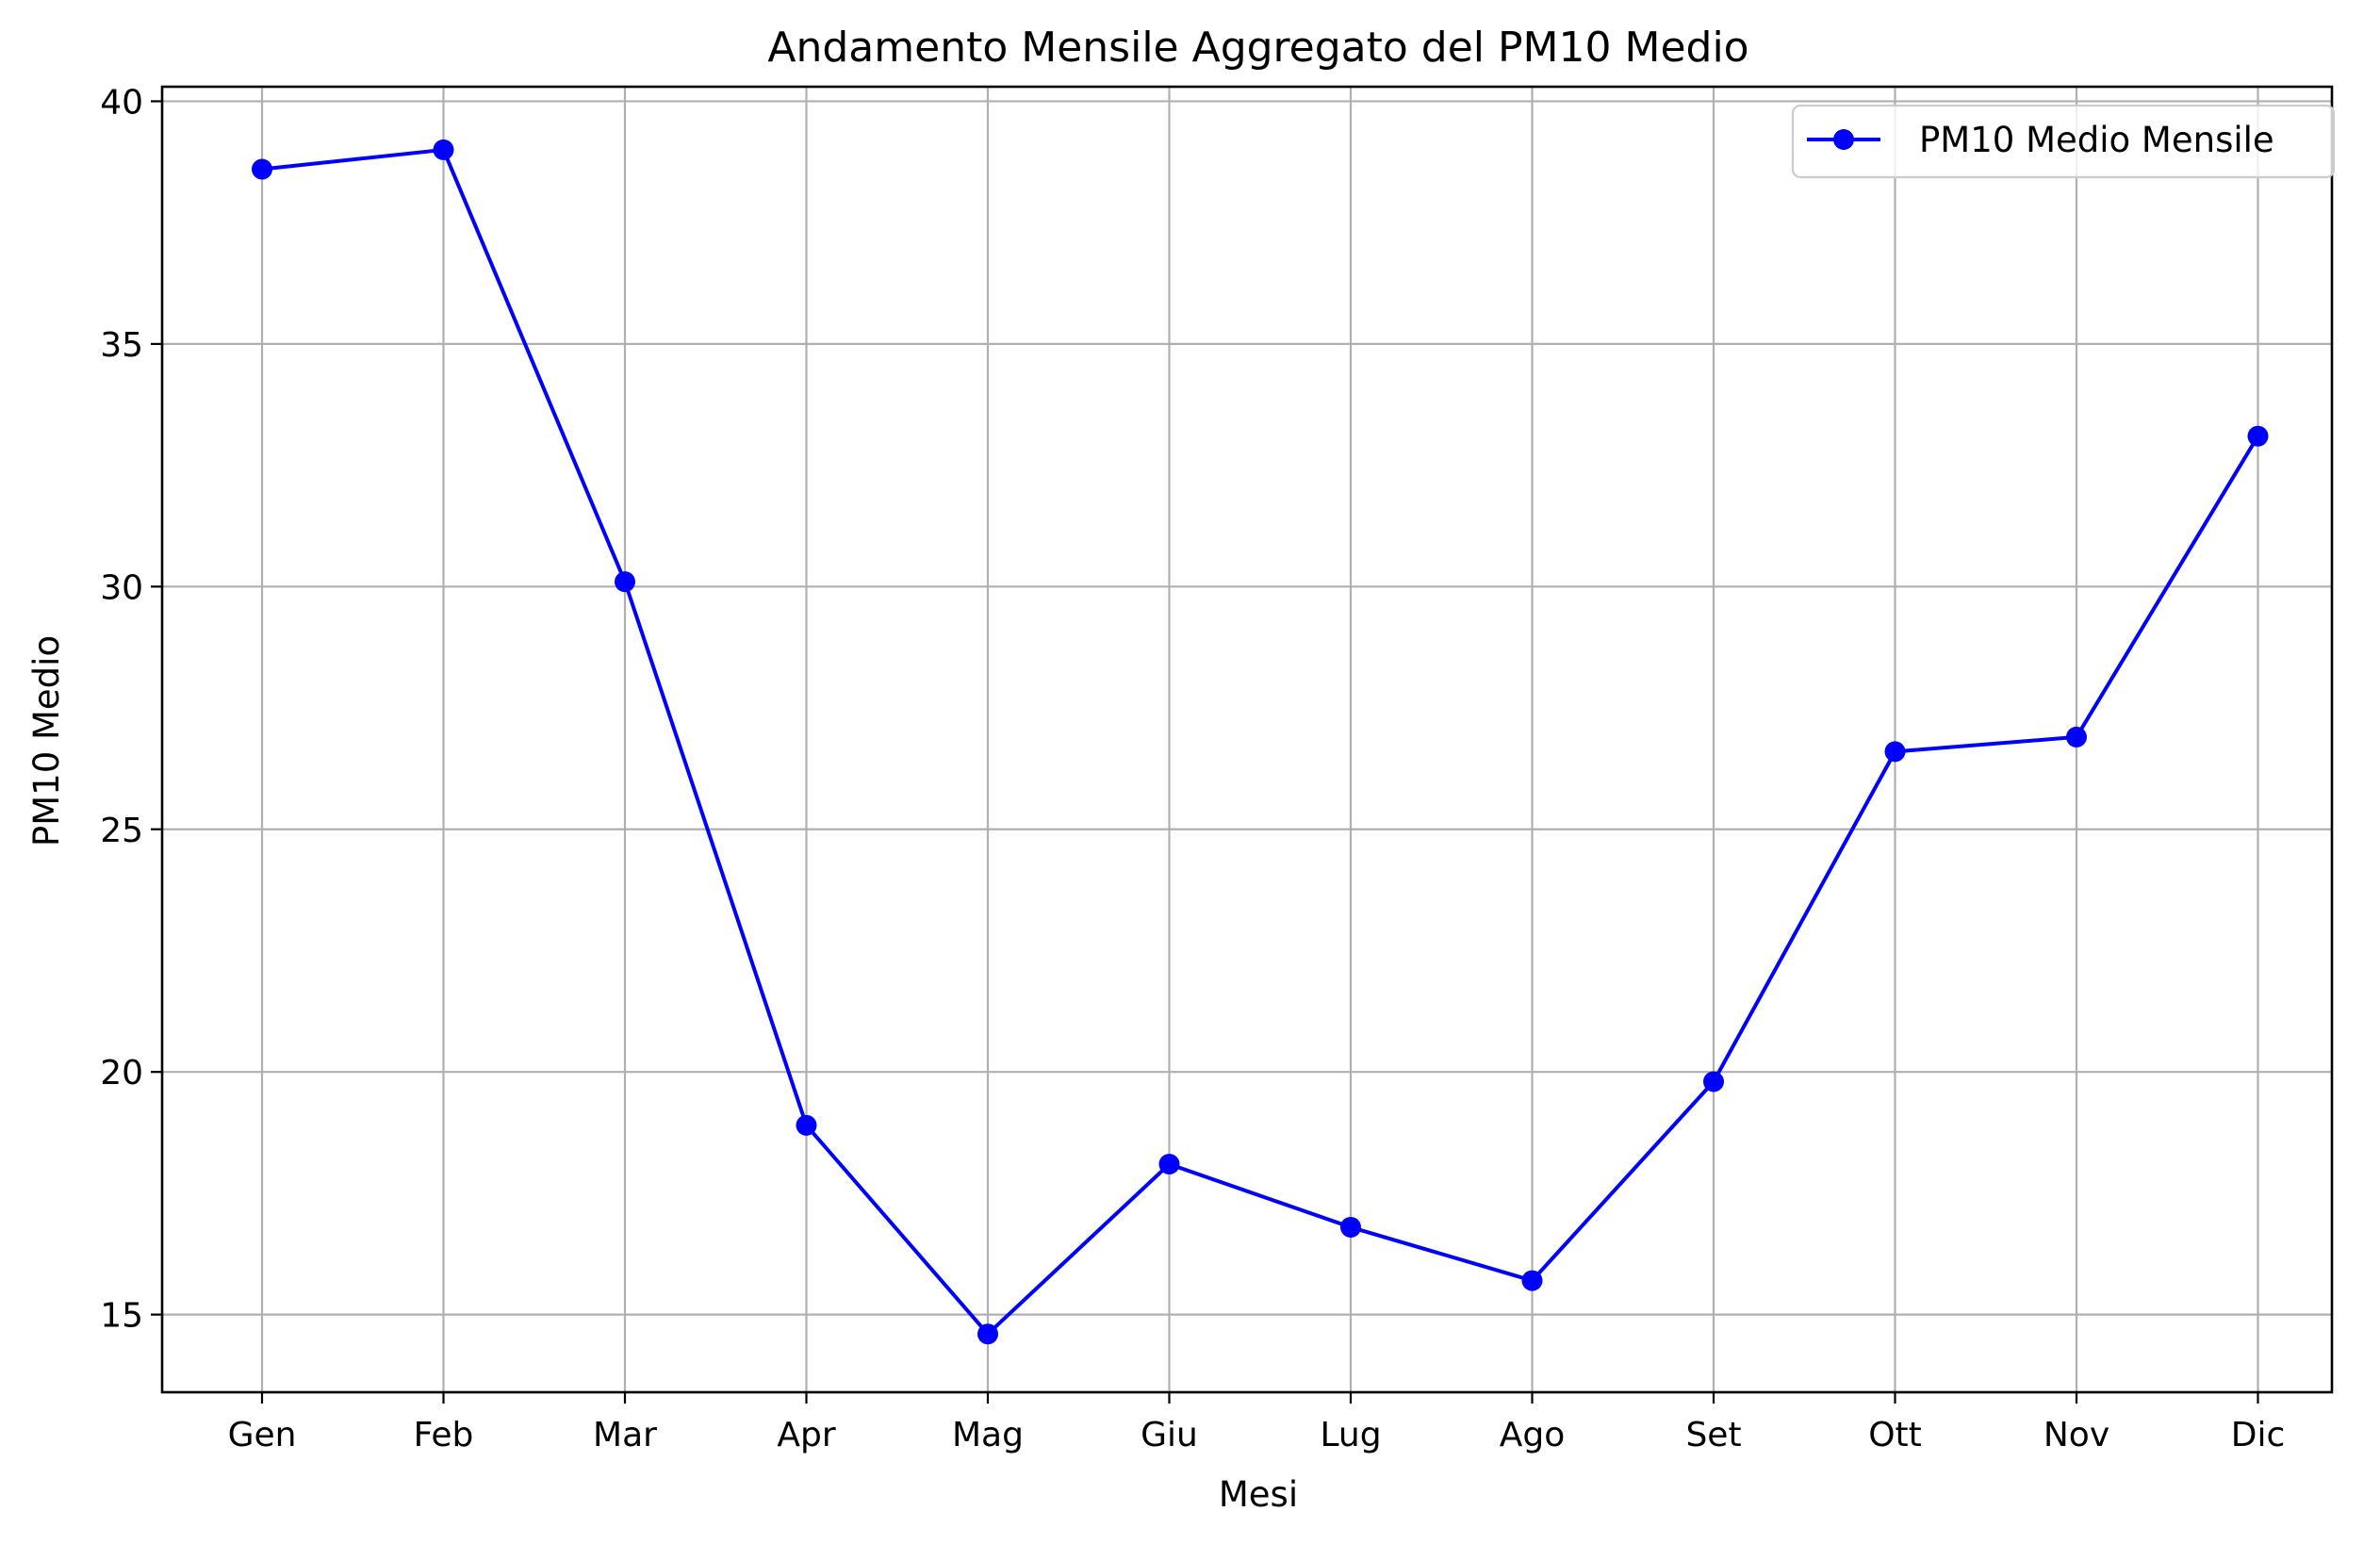 This screenshot has width=2380, height=1544. What do you see at coordinates (1843, 139) in the screenshot?
I see `legend-marker-swatch` at bounding box center [1843, 139].